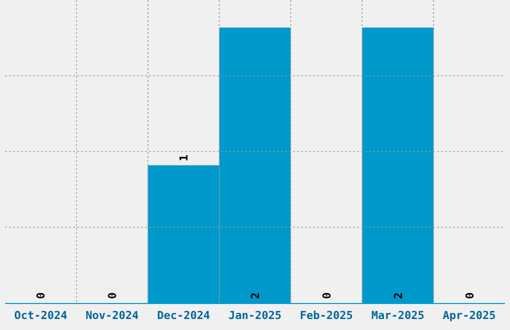  I want to click on x-tick-label: Mar-2025, so click(397, 315).